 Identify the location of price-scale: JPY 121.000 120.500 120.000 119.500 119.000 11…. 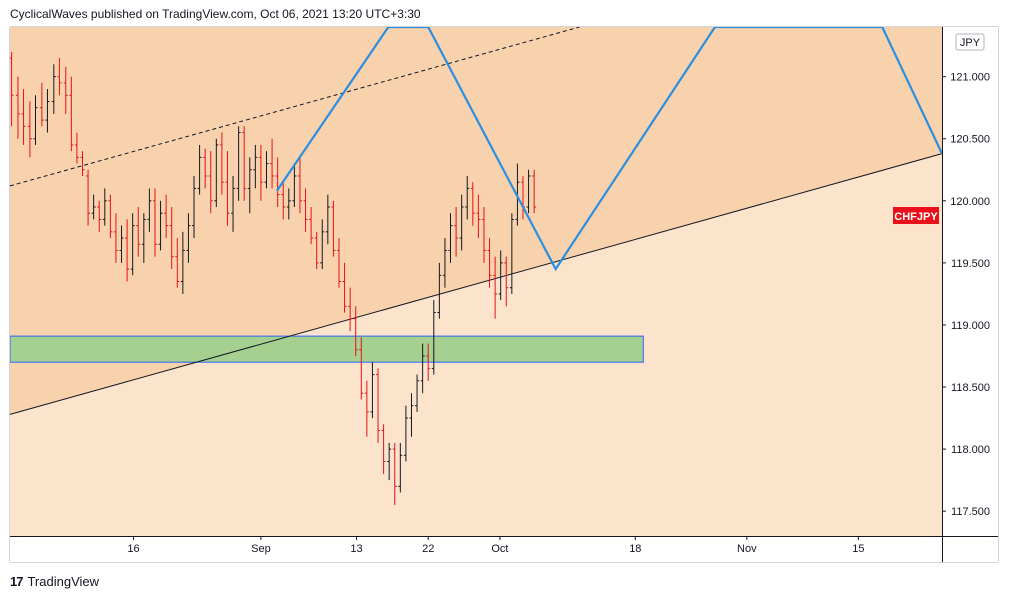
(941, 275).